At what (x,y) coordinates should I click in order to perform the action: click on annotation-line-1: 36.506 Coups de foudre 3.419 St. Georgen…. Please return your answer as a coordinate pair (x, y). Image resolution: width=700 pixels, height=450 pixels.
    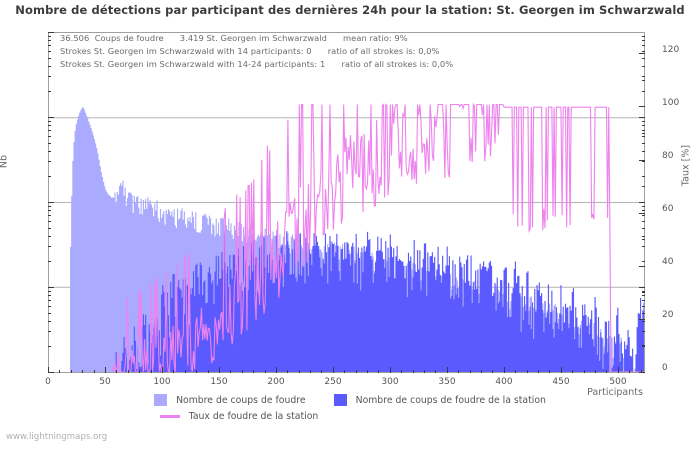
    Looking at the image, I should click on (234, 38).